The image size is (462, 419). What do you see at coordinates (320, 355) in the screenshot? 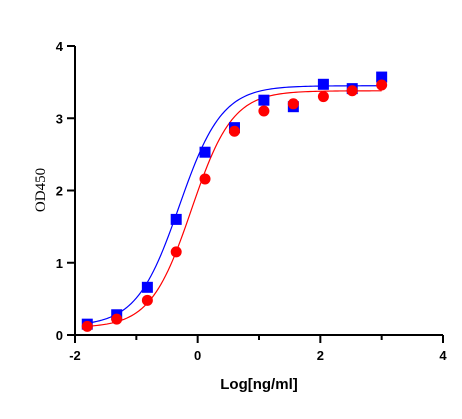
I see `x-tick-label: 2` at bounding box center [320, 355].